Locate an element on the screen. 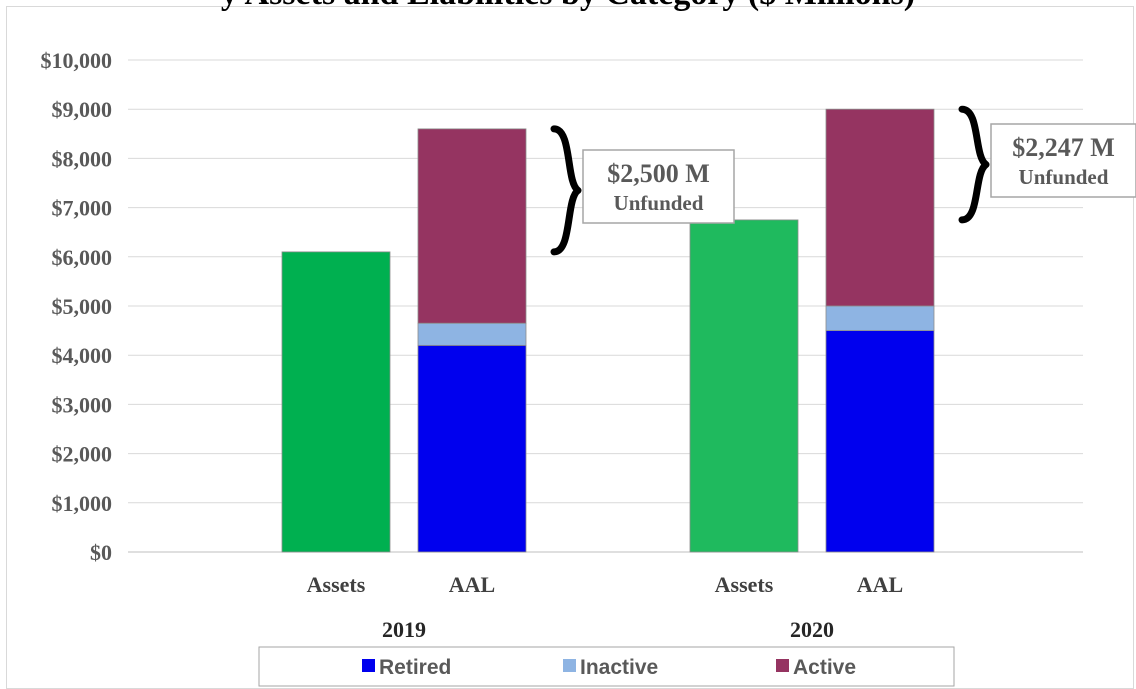  bar-assets-2019 is located at coordinates (336, 402).